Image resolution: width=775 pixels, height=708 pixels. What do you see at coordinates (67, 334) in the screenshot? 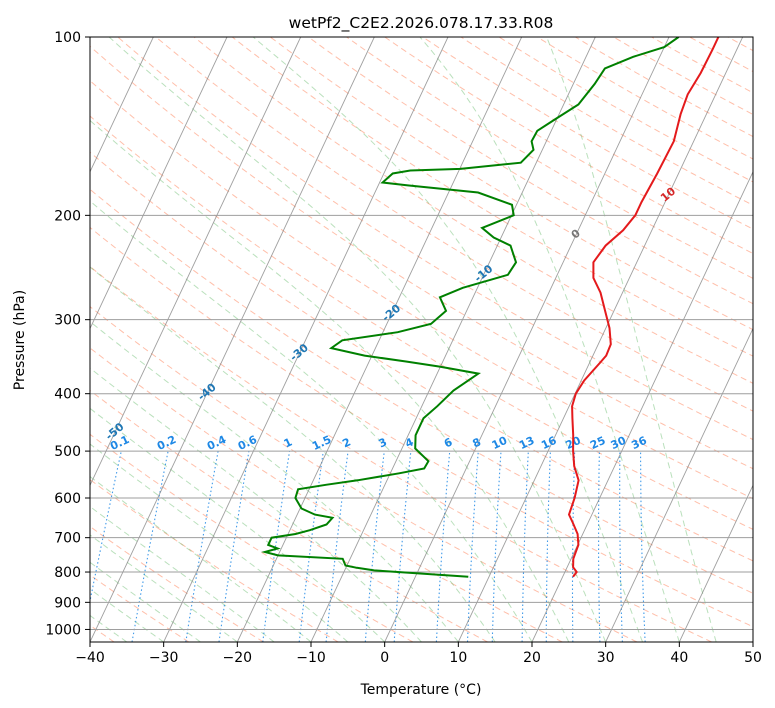
I see `y-axis-ticks: 100 200 300 400 500 600 700 800 900 1000` at bounding box center [67, 334].